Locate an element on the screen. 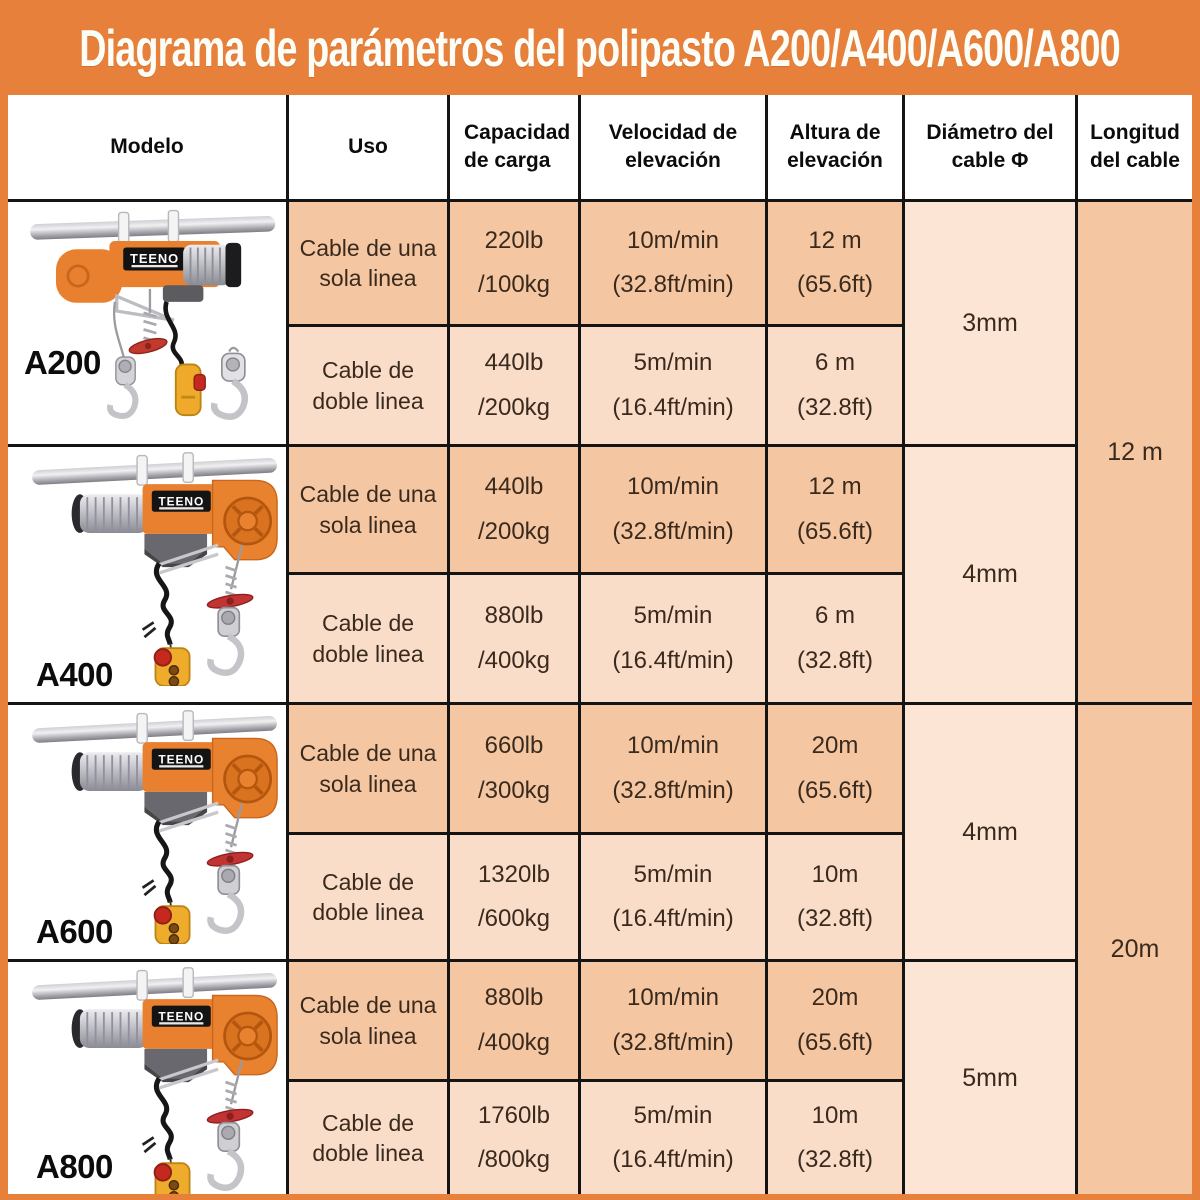 This screenshot has width=1200, height=1200. model-cell-a600: A600 is located at coordinates (147, 832).